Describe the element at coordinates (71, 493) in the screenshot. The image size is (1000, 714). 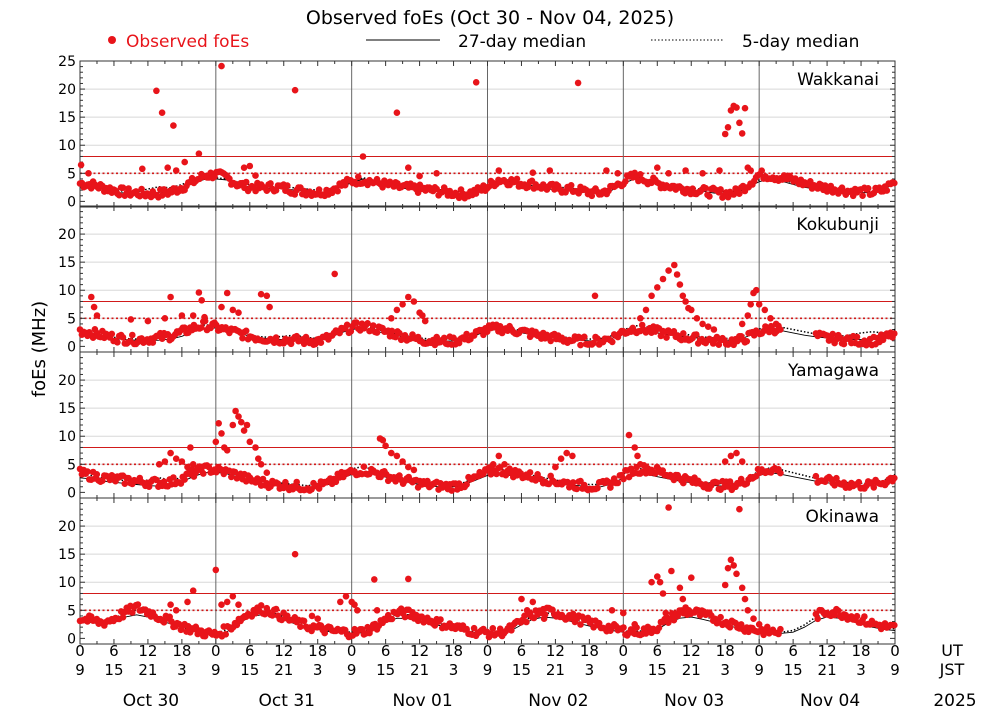
I see `y-tick-label: 0` at that location.